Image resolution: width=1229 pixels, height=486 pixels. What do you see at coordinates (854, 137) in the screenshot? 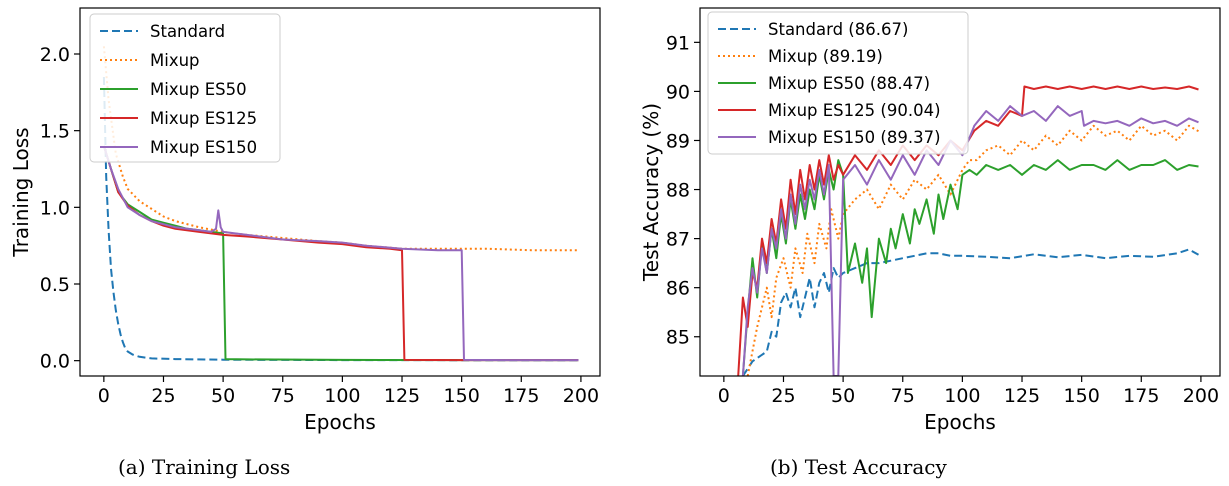
I see `legend-label: Mixup ES150 (89.37)` at bounding box center [854, 137].